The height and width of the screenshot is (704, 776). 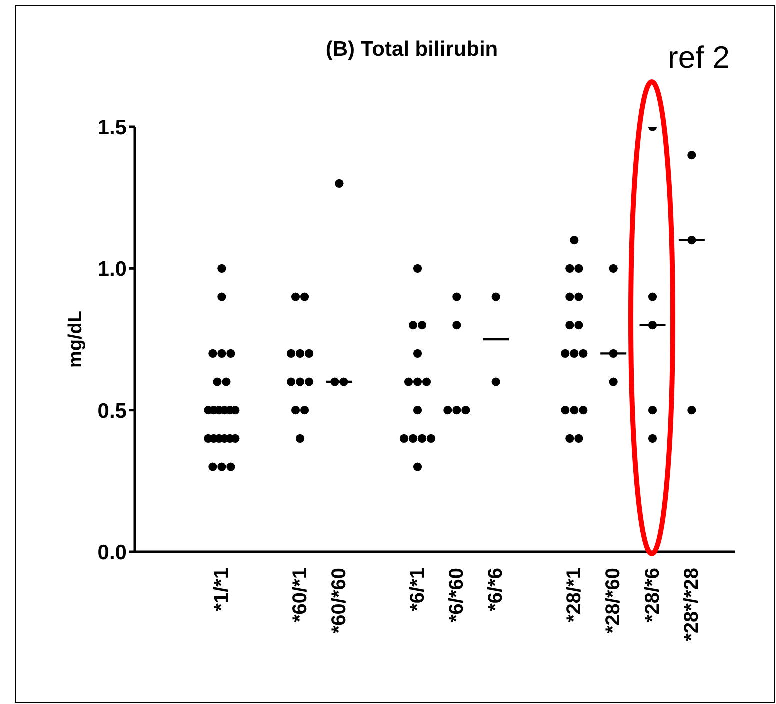 What do you see at coordinates (417, 590) in the screenshot?
I see `x-tick-label: *6/*1` at bounding box center [417, 590].